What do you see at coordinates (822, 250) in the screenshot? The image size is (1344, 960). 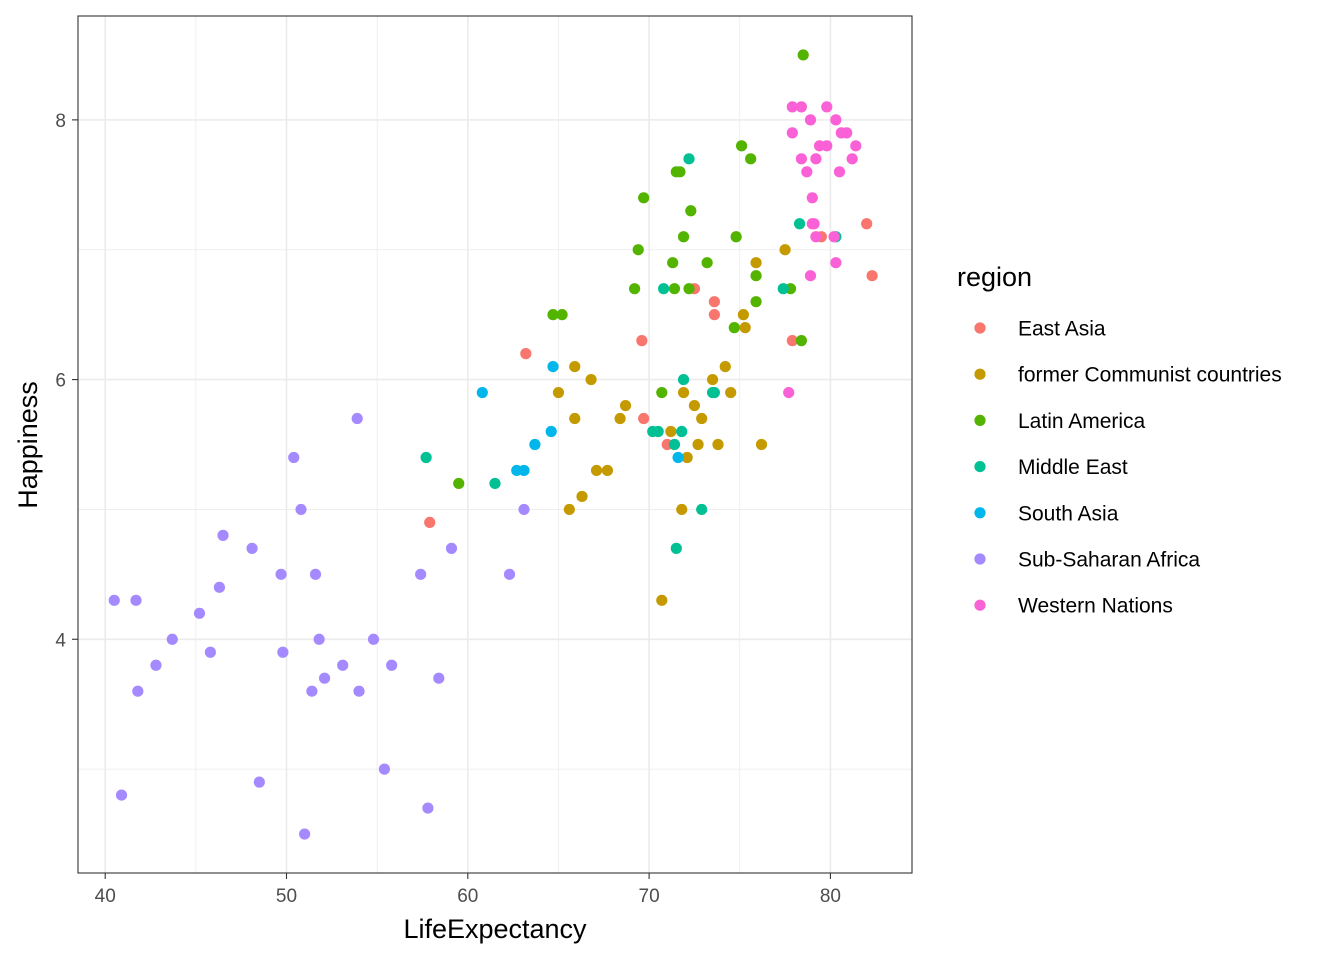 I see `series-western-nations` at bounding box center [822, 250].